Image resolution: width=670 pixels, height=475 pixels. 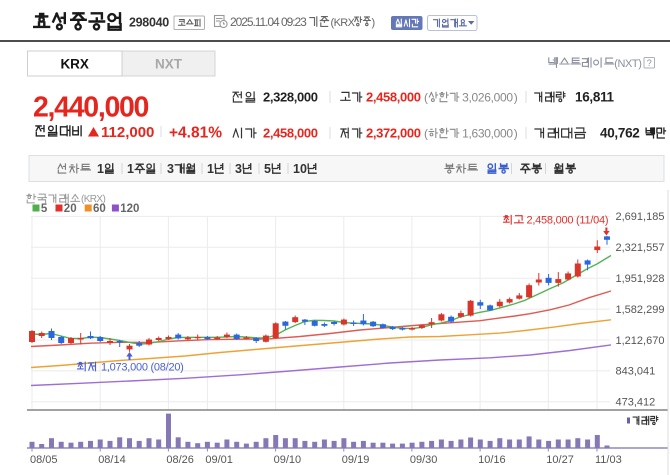 What do you see at coordinates (640, 341) in the screenshot?
I see `svg-text: 1,212,670` at bounding box center [640, 341].